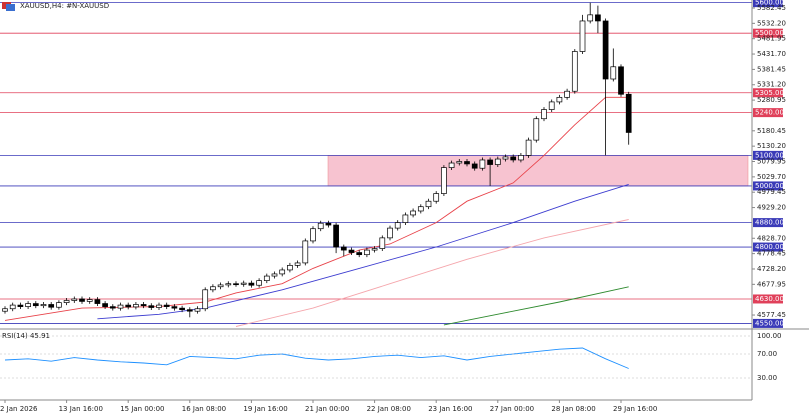 The width and height of the screenshot is (809, 417). Describe the element at coordinates (771, 254) in the screenshot. I see `y-tick-label: 4778.45` at that location.